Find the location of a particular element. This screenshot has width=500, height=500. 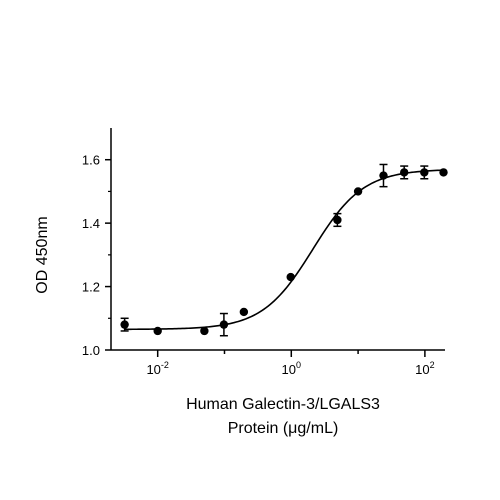

x-axis-title-line-1: Human Galectin-3/LGALS3 is located at coordinates (283, 404).